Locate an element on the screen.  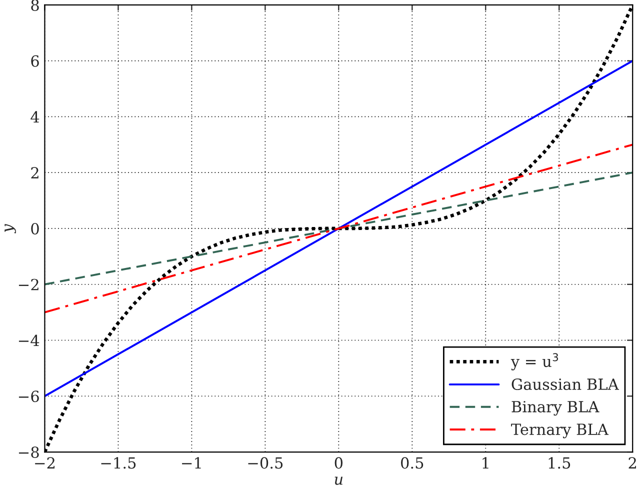
y-tick-label: 4 is located at coordinates (35, 117).